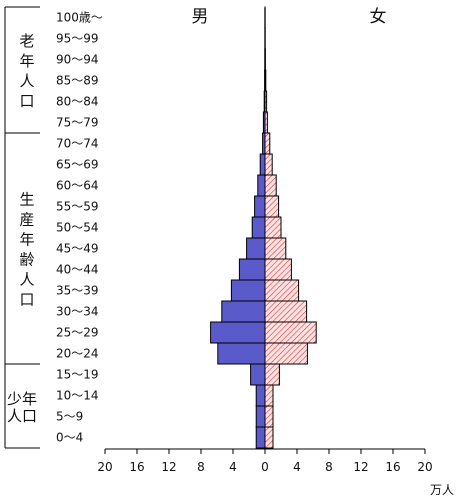  What do you see at coordinates (200, 17) in the screenshot?
I see `header-male: 男` at bounding box center [200, 17].